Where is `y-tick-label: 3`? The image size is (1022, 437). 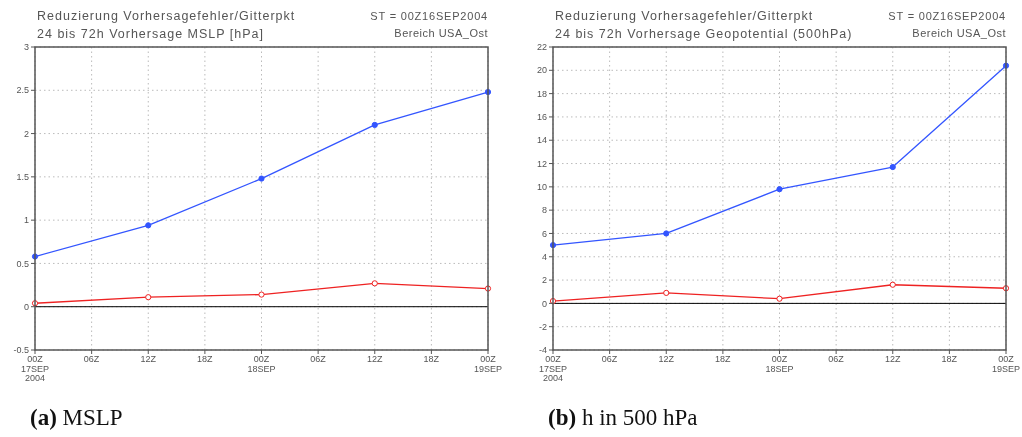
y-tick-label: 3 is located at coordinates (26, 47).